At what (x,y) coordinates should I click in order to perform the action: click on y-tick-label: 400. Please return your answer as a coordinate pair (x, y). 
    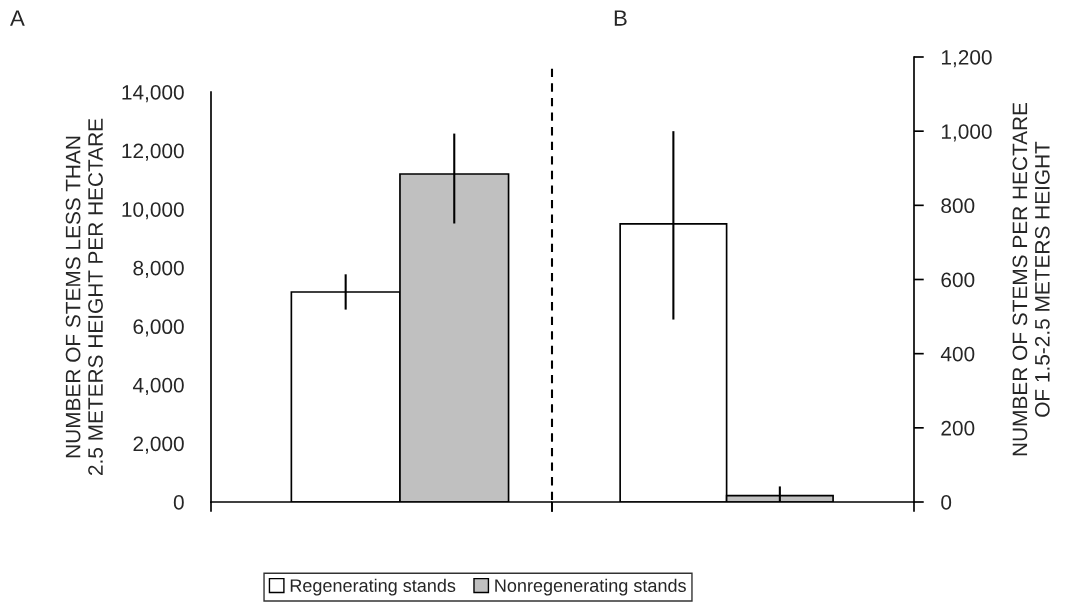
    Looking at the image, I should click on (957, 354).